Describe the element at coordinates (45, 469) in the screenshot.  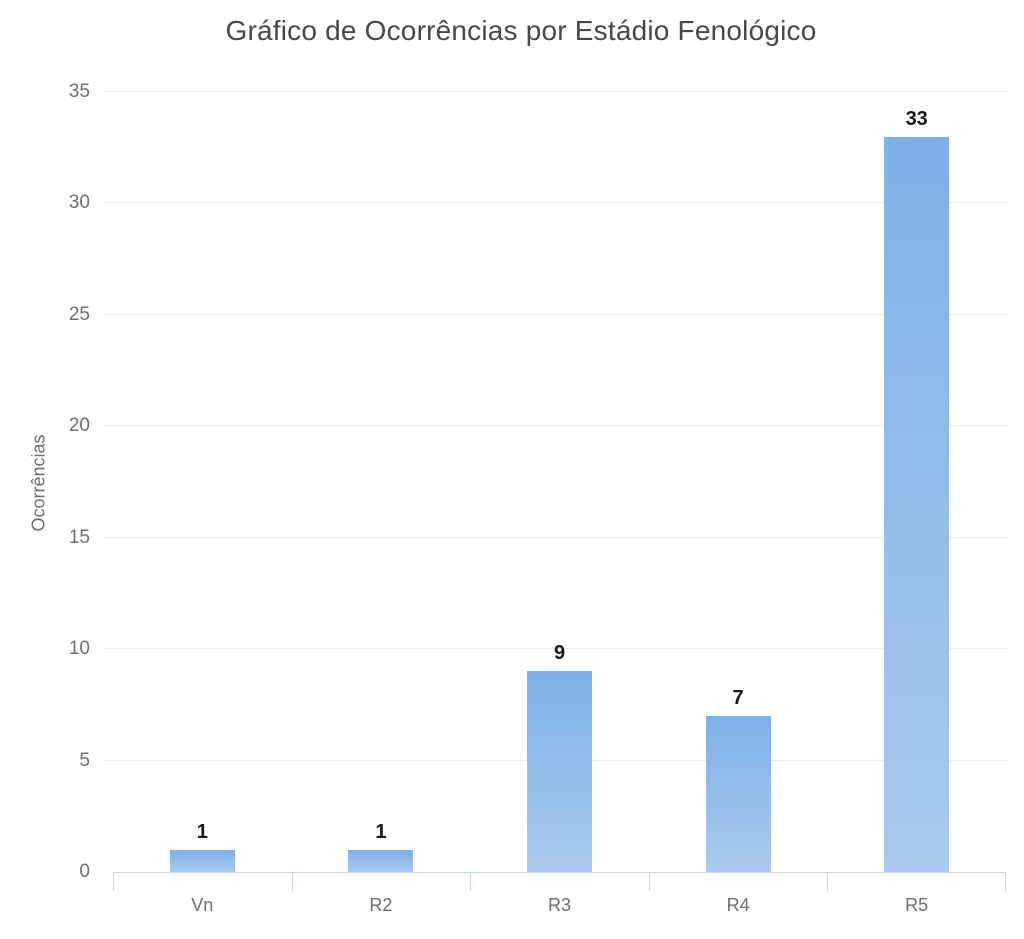
I see `y-axis-labels: 0 5 10 15 20 25 30 35` at that location.